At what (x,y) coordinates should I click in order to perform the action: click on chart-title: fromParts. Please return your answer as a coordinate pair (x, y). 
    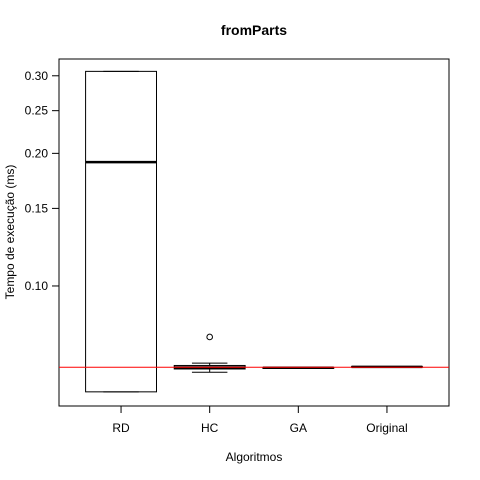
    Looking at the image, I should click on (254, 30).